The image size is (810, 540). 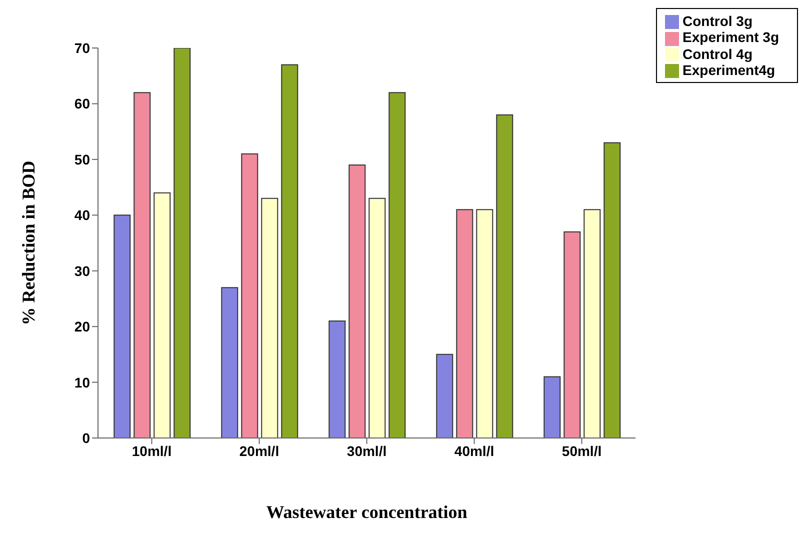 I want to click on legend-label: Control 3g, so click(x=717, y=21).